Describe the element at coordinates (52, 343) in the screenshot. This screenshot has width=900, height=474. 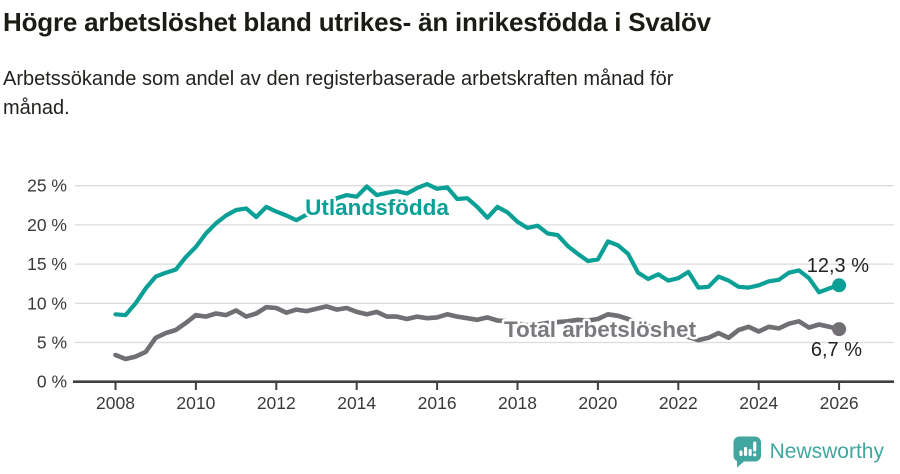
I see `y-tick-label: 5 %` at that location.